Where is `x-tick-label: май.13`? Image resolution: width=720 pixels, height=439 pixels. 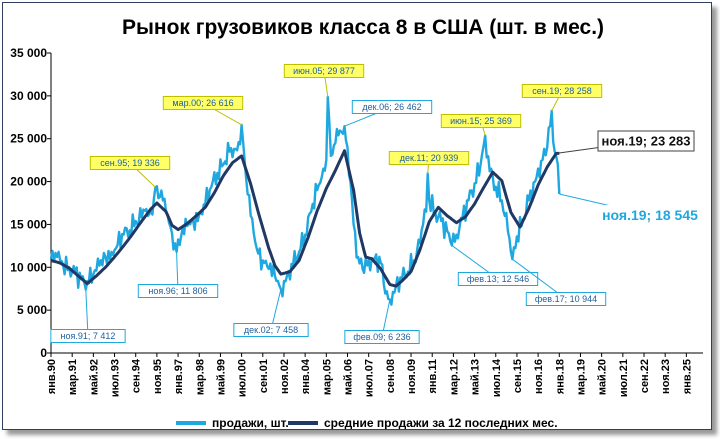
x-tick-label: май.13 is located at coordinates (476, 377).